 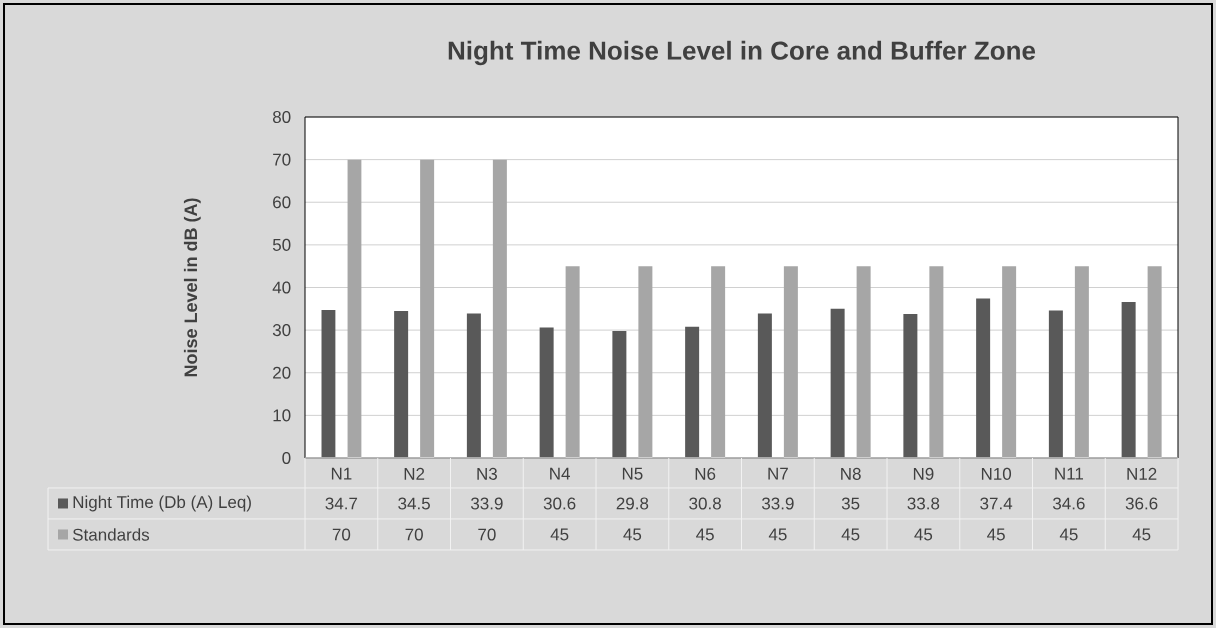 I want to click on data-label: 30.6, so click(x=559, y=503).